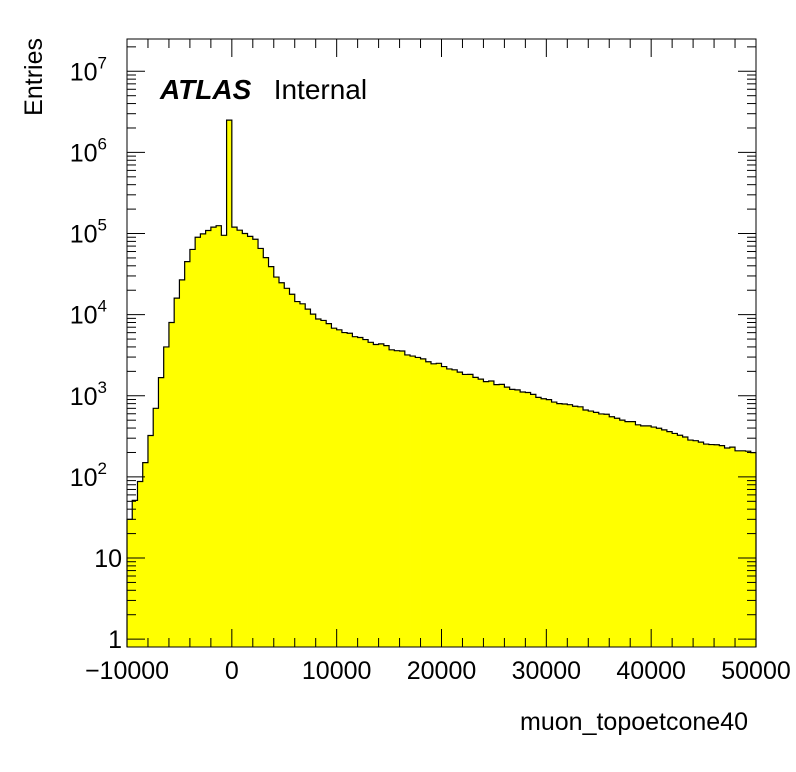 This screenshot has height=772, width=796. What do you see at coordinates (102, 225) in the screenshot?
I see `y-tick-exponent: 5` at bounding box center [102, 225].